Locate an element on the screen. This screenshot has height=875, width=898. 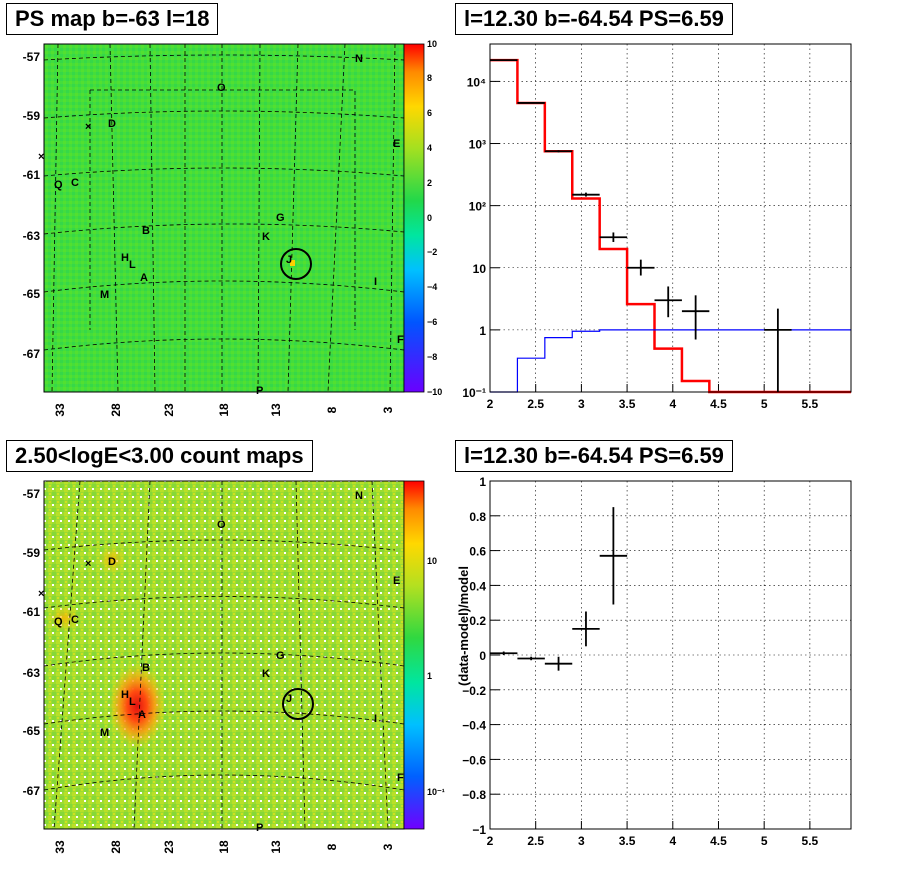
ps-map-roi-circle is located at coordinates (296, 264).